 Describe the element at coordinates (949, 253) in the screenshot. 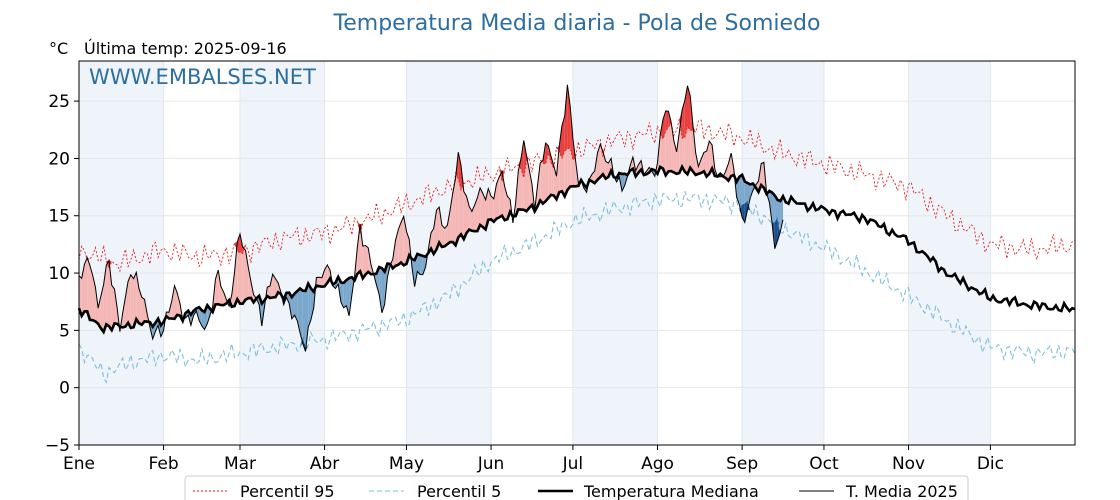

I see `month-band-nov` at that location.